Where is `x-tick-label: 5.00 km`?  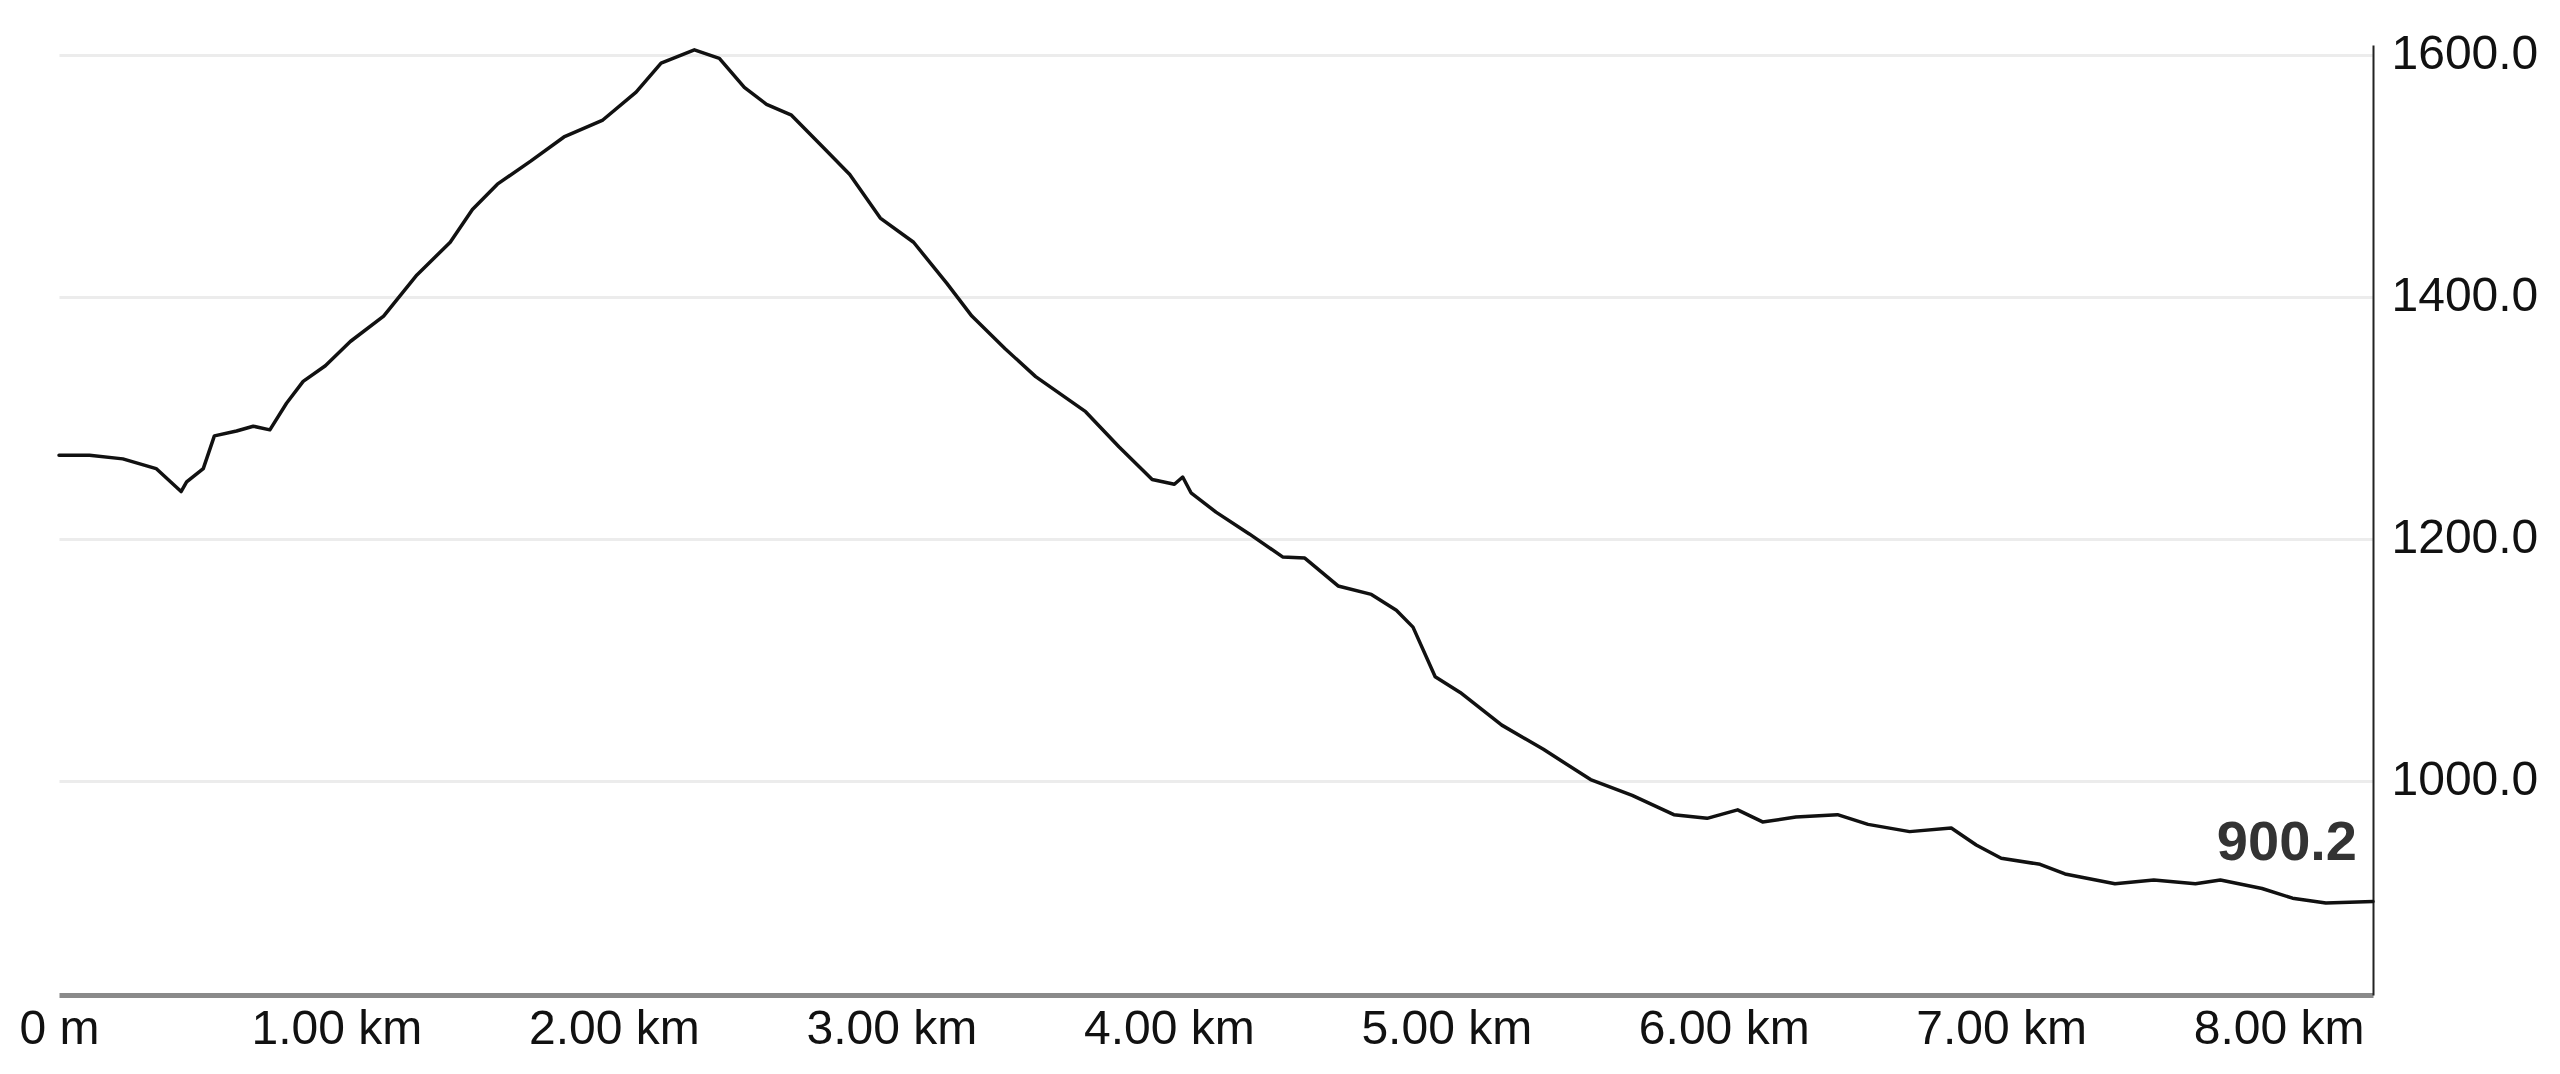 x-tick-label: 5.00 km is located at coordinates (1447, 1027).